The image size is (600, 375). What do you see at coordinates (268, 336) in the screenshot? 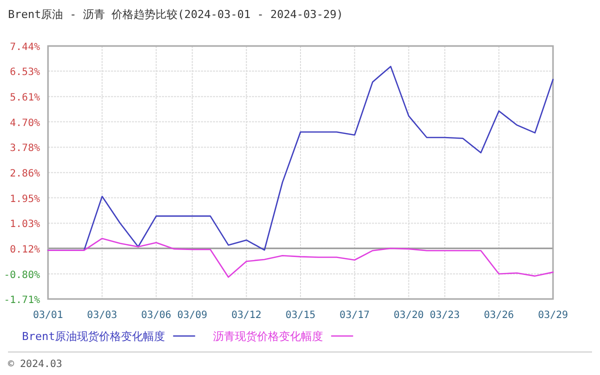
I see `legend-label: 沥青现货价格变化幅度` at bounding box center [268, 336].